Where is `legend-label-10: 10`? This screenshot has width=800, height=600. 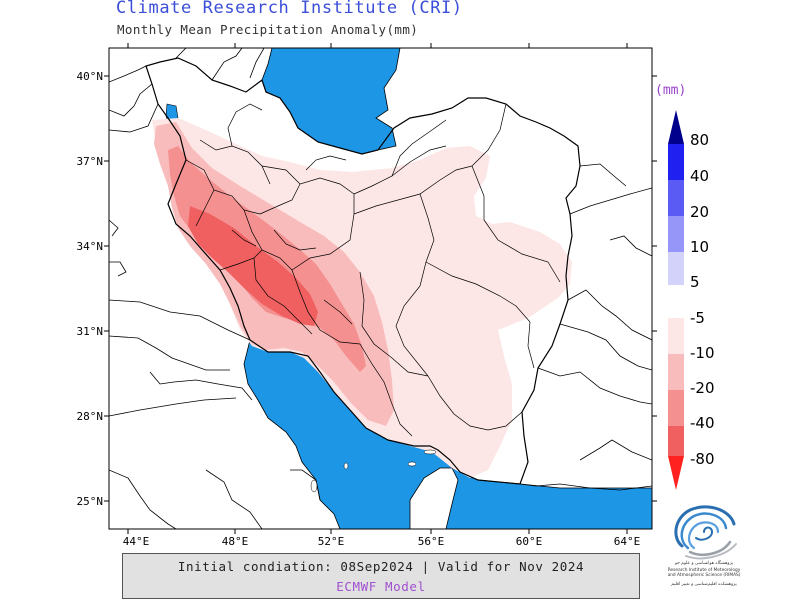 legend-label-10: 10 is located at coordinates (700, 247).